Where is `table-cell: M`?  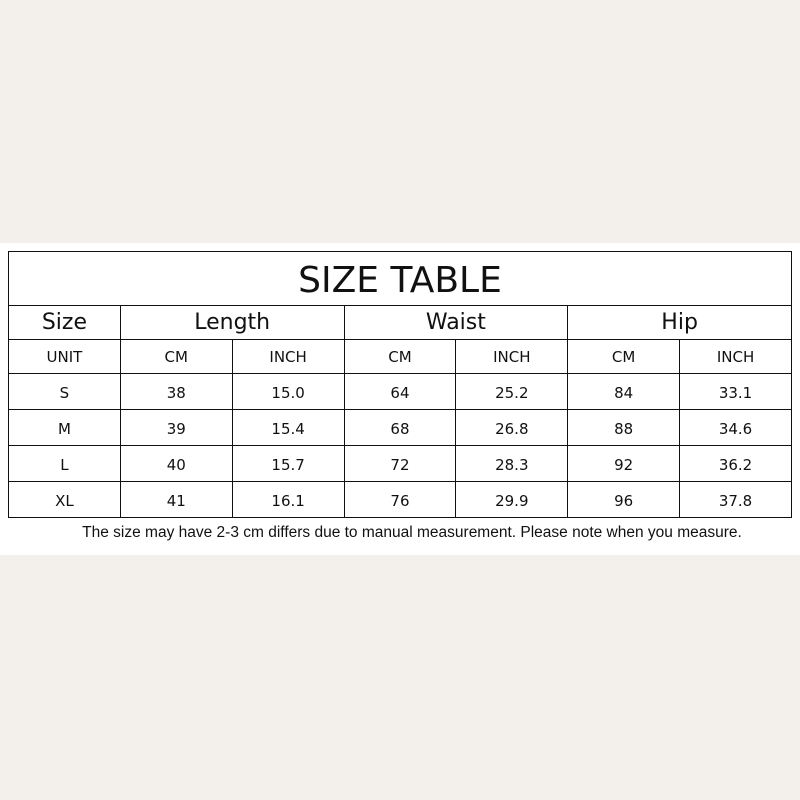
table-cell: M is located at coordinates (64, 427).